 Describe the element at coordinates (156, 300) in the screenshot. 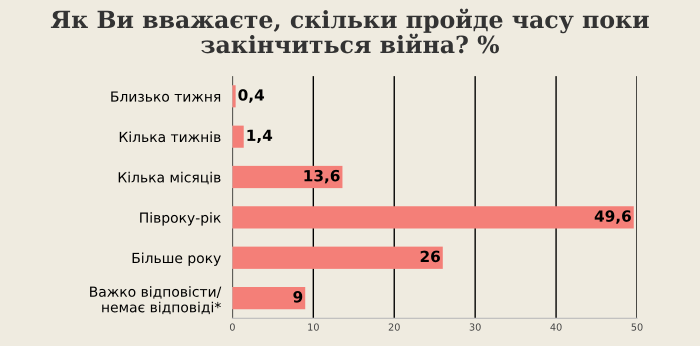

I see `y-tick-label: Важко відповісти/ немає відповіді*` at that location.